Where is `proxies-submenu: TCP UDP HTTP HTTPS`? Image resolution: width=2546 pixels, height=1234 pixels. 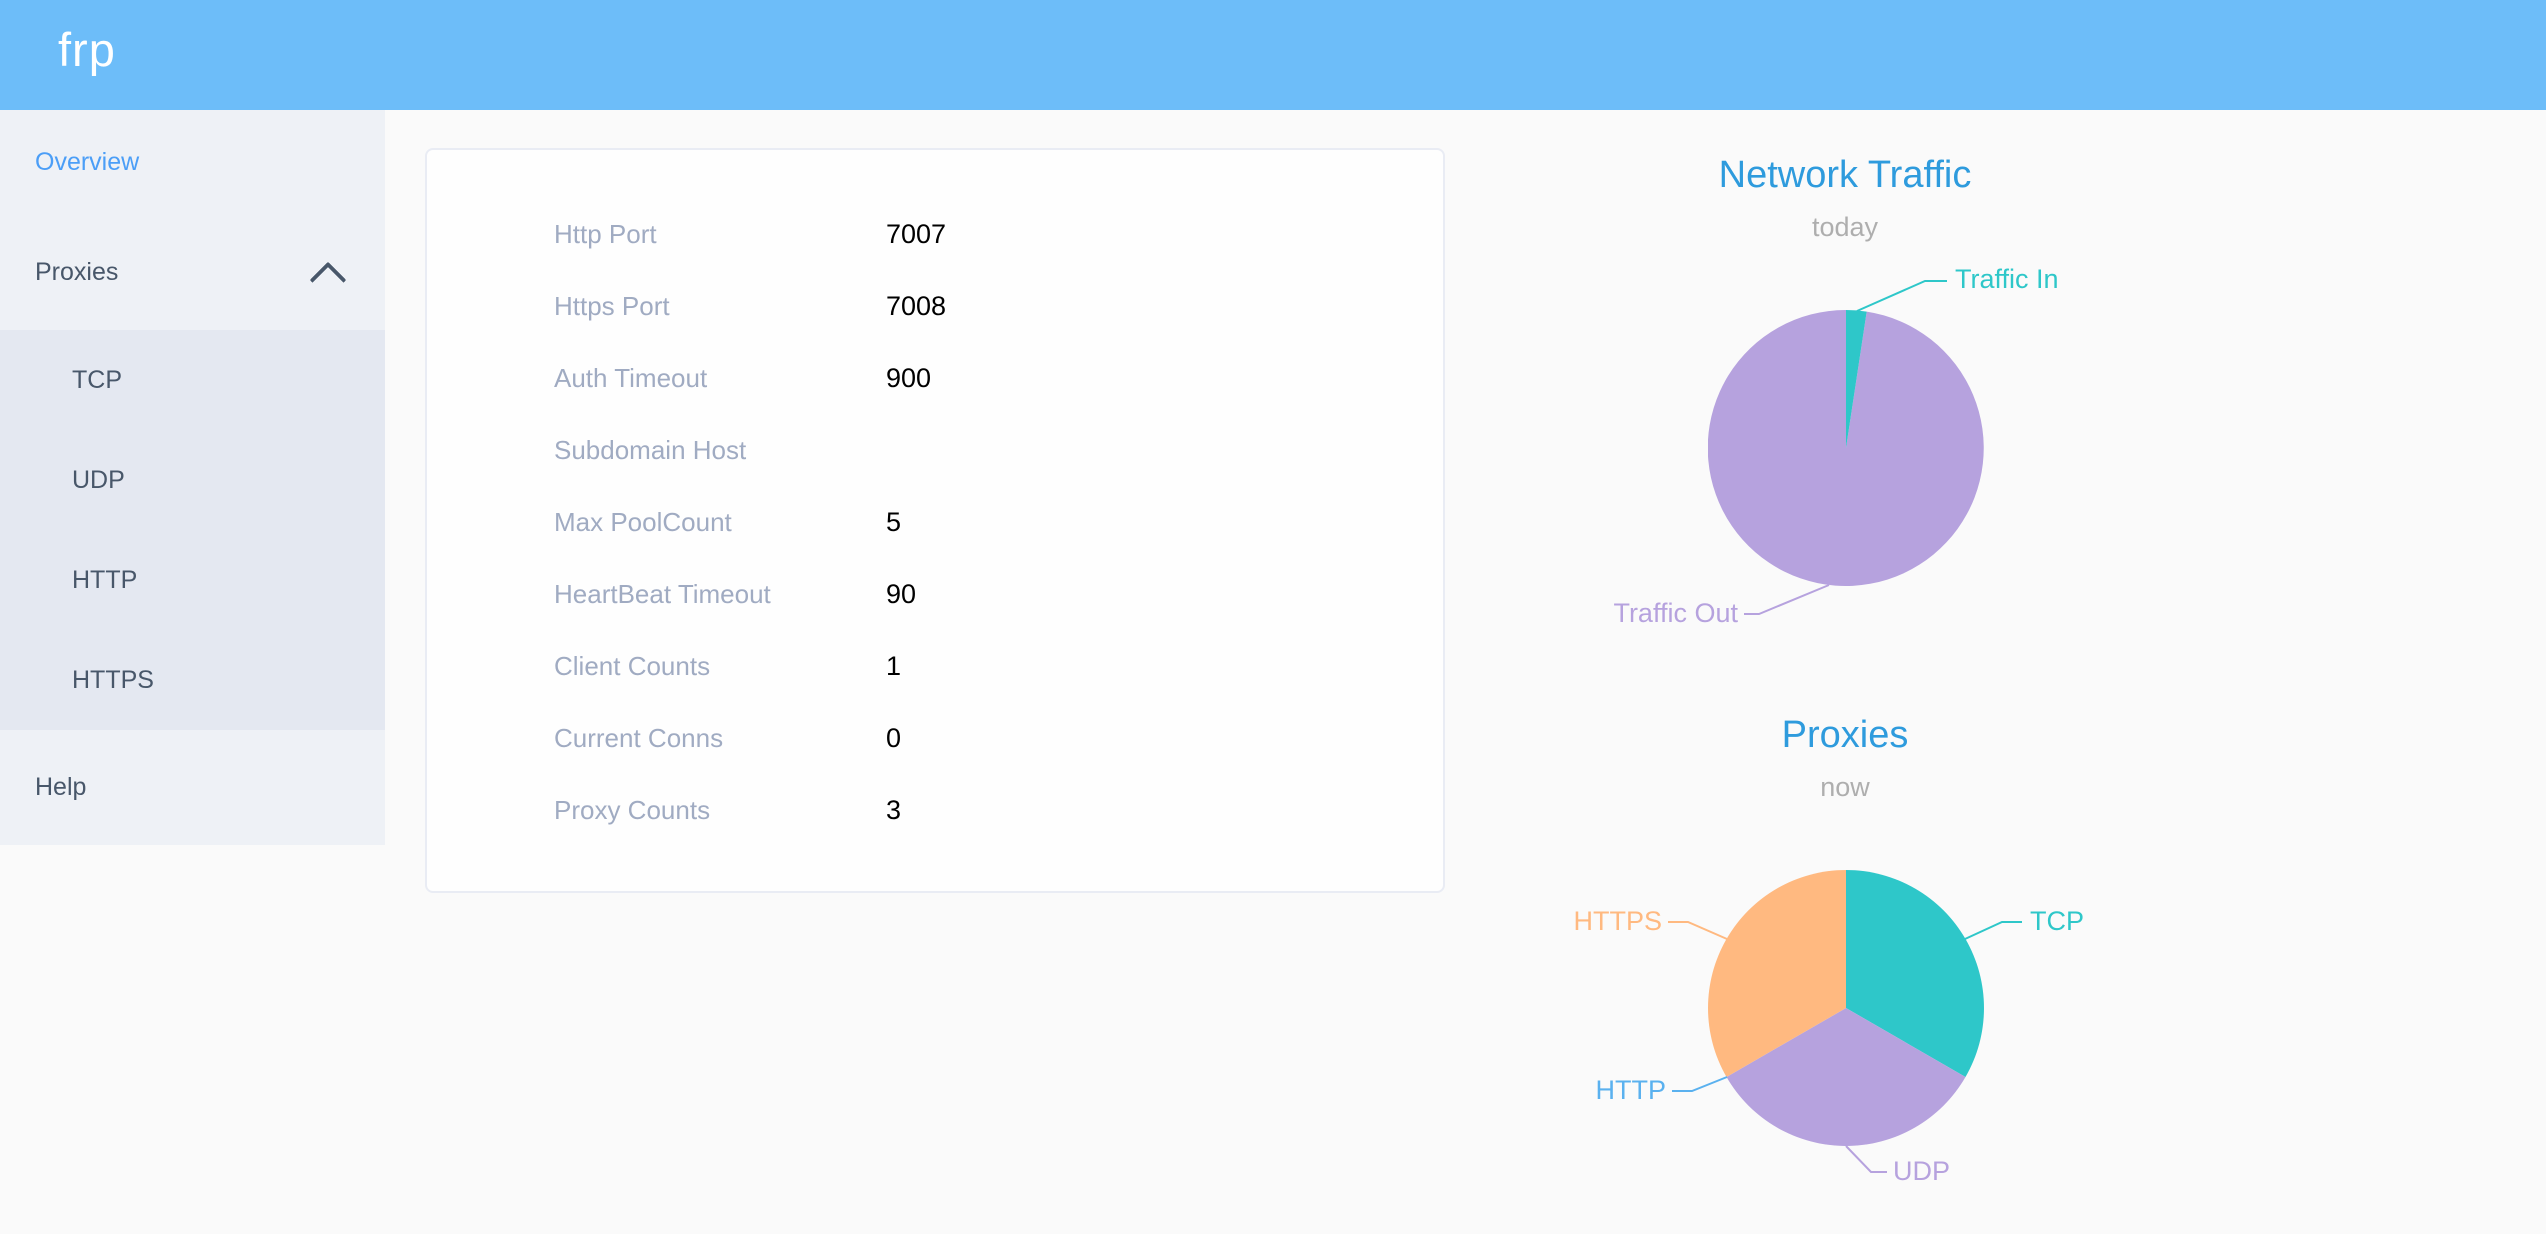
proxies-submenu: TCP UDP HTTP HTTPS is located at coordinates (192, 530).